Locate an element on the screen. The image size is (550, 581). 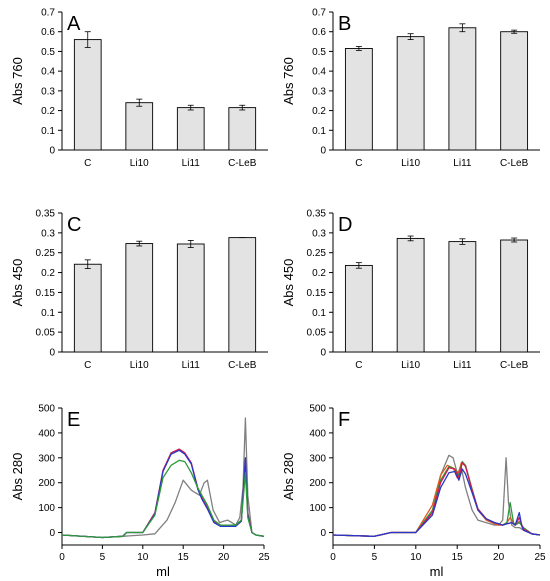
y-tick-label: 100 is located at coordinates (46, 508).